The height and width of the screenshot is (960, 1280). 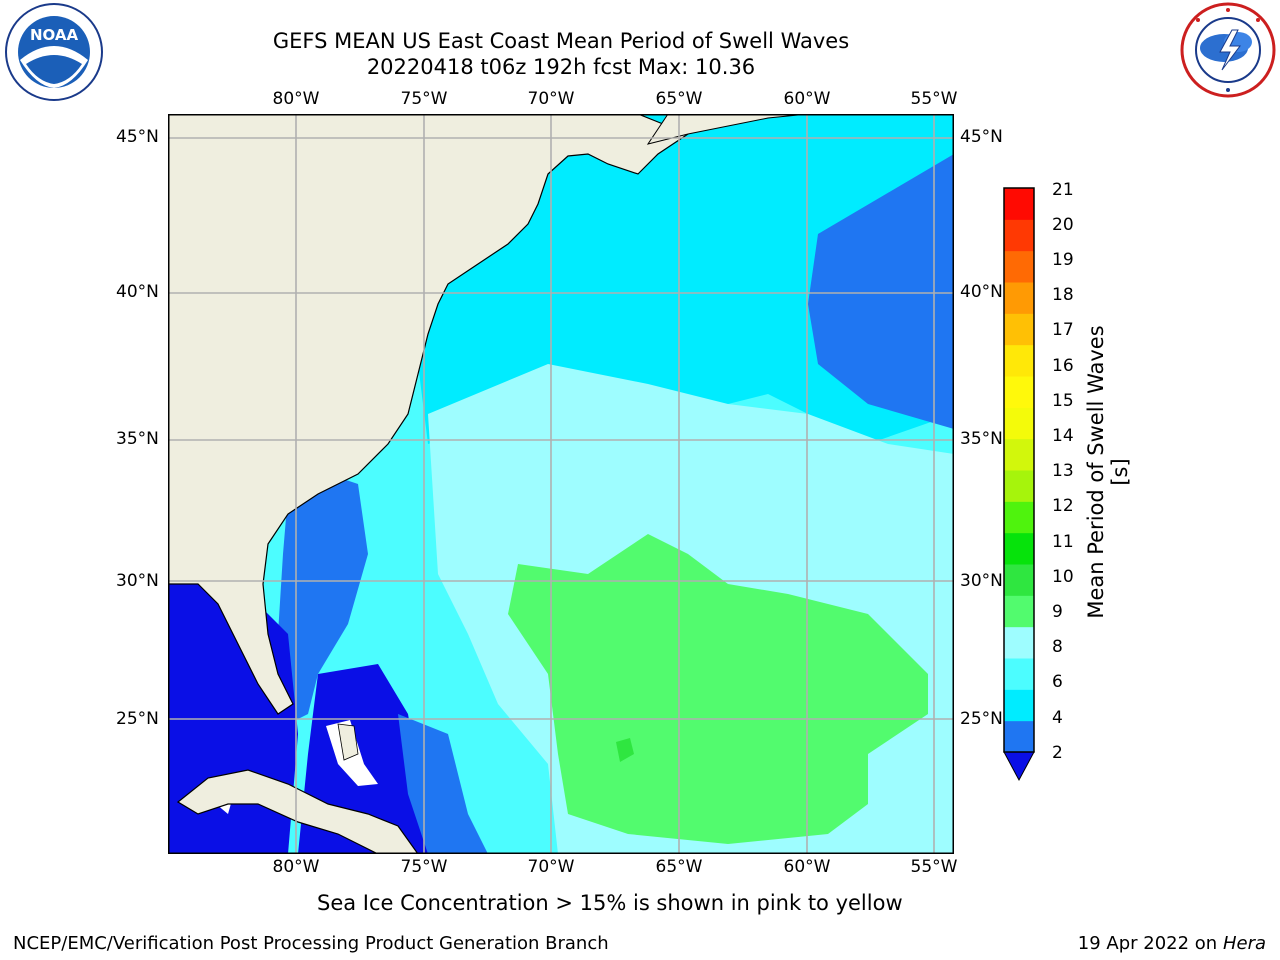 I want to click on blue-region-northeast, so click(x=881, y=291).